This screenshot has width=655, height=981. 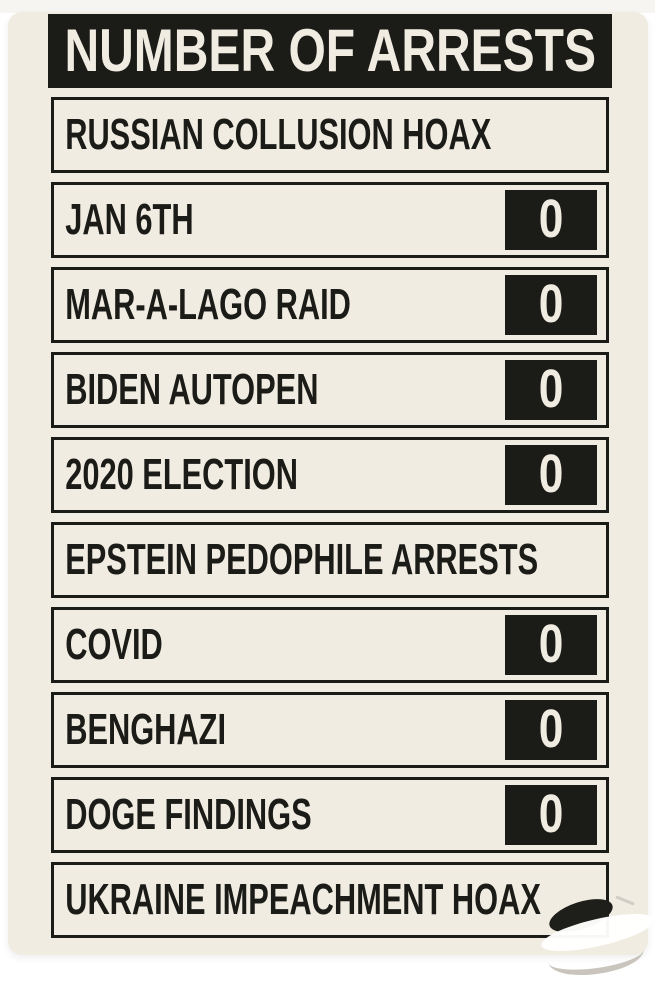 I want to click on table-row: MAR-A-LAGO RAID 0, so click(x=330, y=305).